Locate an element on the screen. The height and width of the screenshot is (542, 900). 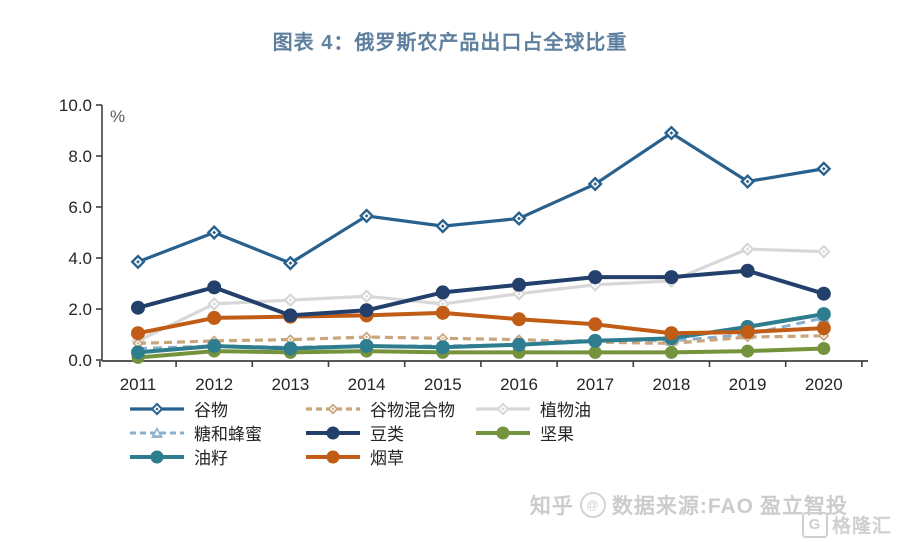
series-豆类 is located at coordinates (481, 293).